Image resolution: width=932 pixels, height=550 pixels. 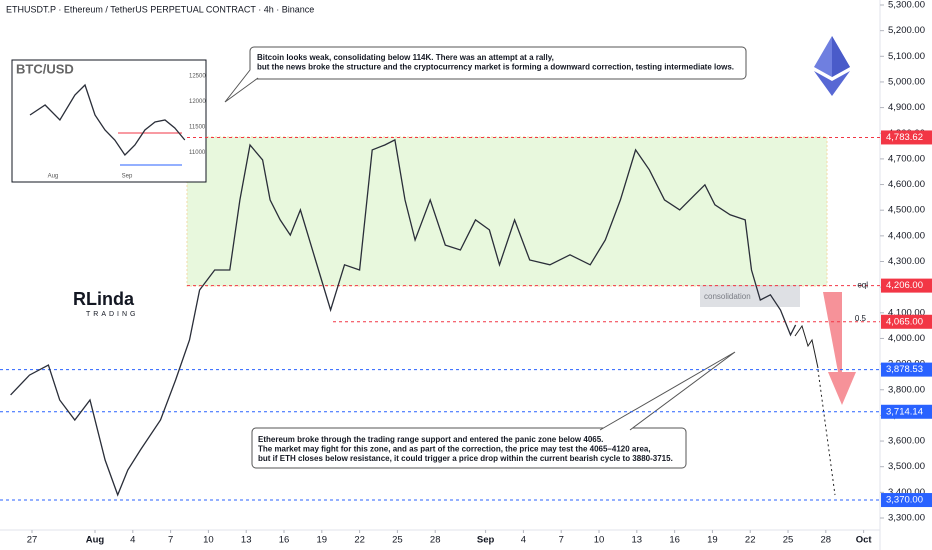 I want to click on y-tick-label: 3,800.00, so click(x=906, y=389).